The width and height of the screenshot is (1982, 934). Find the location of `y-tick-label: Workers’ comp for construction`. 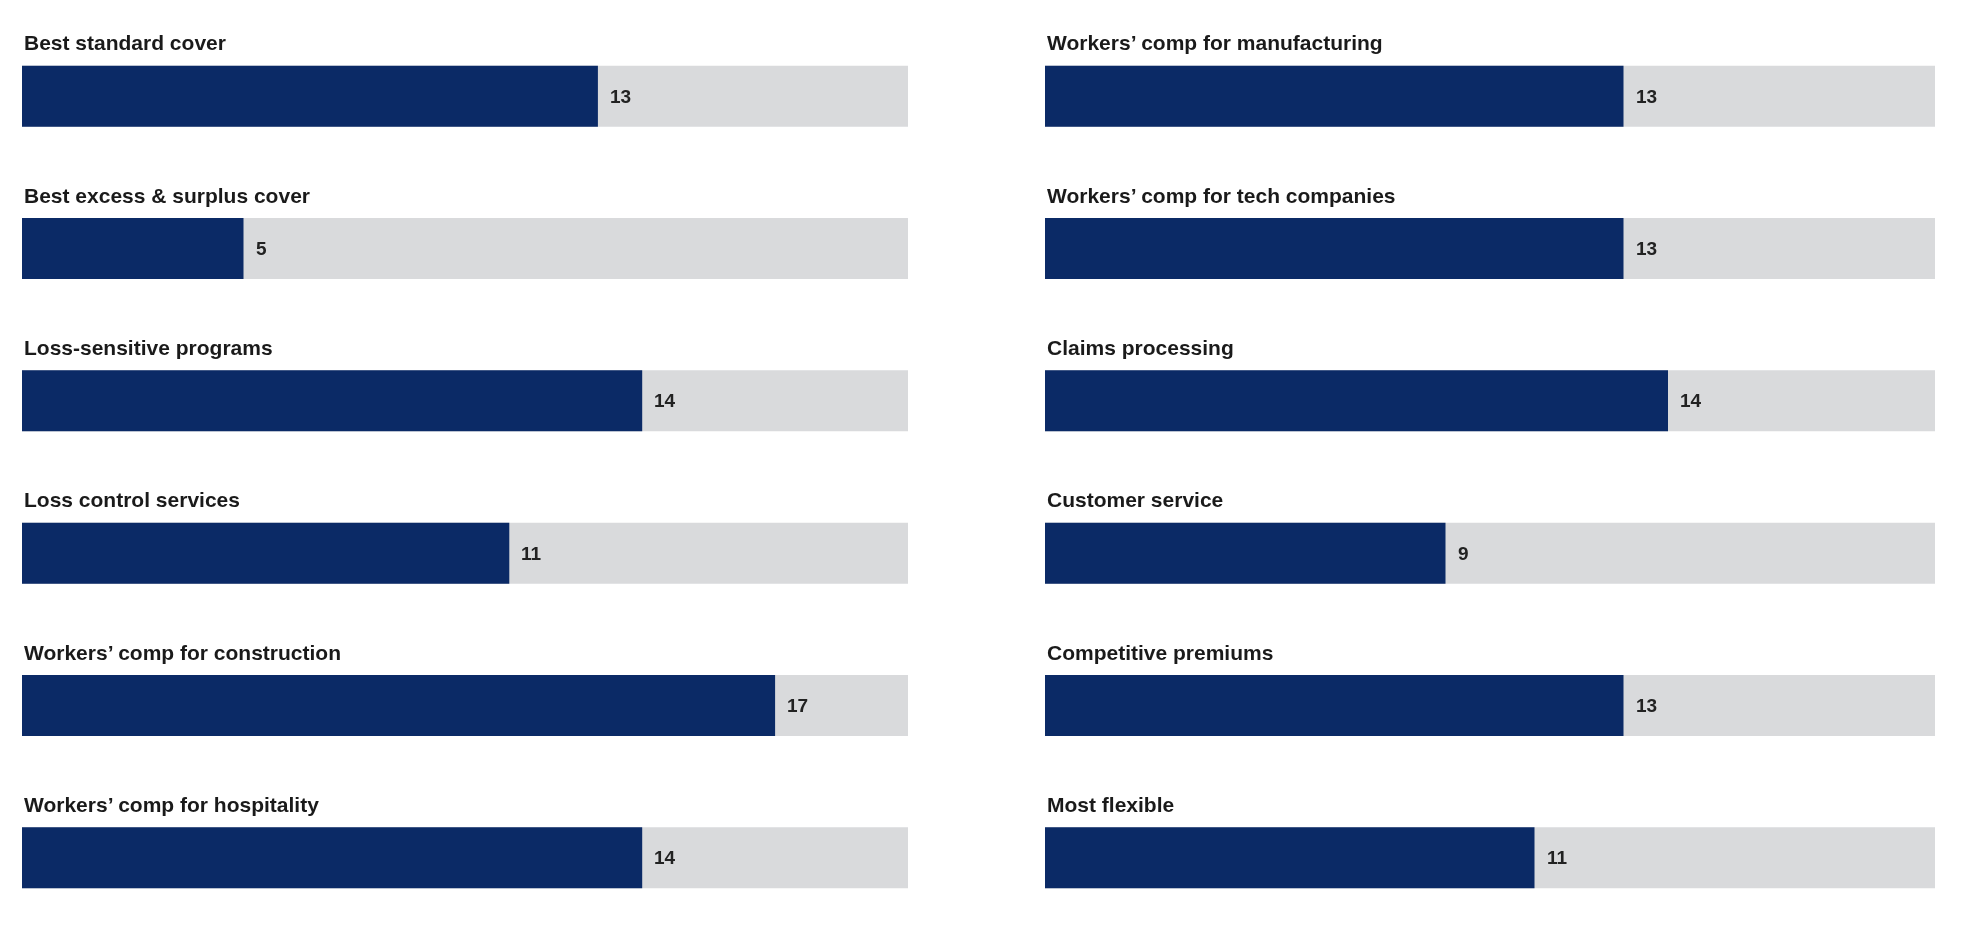

y-tick-label: Workers’ comp for construction is located at coordinates (182, 652).